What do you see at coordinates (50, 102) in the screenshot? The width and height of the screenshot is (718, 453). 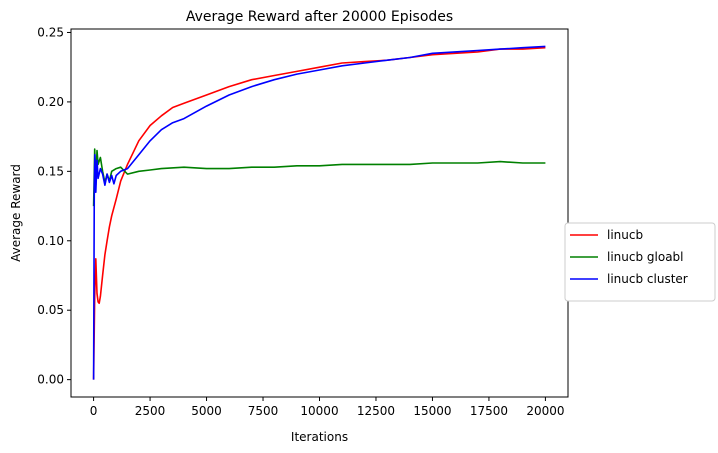 I see `y-tick-label: 0.20` at bounding box center [50, 102].